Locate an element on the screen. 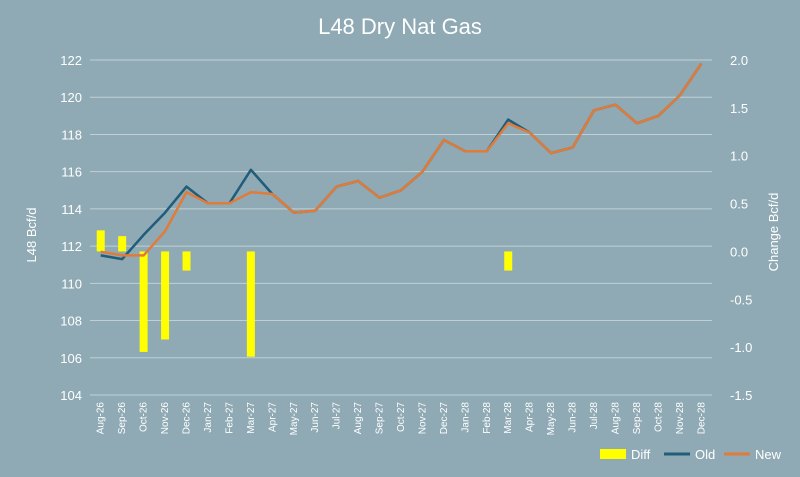 Image resolution: width=800 pixels, height=477 pixels. chart-title: L48 Dry Nat Gas is located at coordinates (400, 26).